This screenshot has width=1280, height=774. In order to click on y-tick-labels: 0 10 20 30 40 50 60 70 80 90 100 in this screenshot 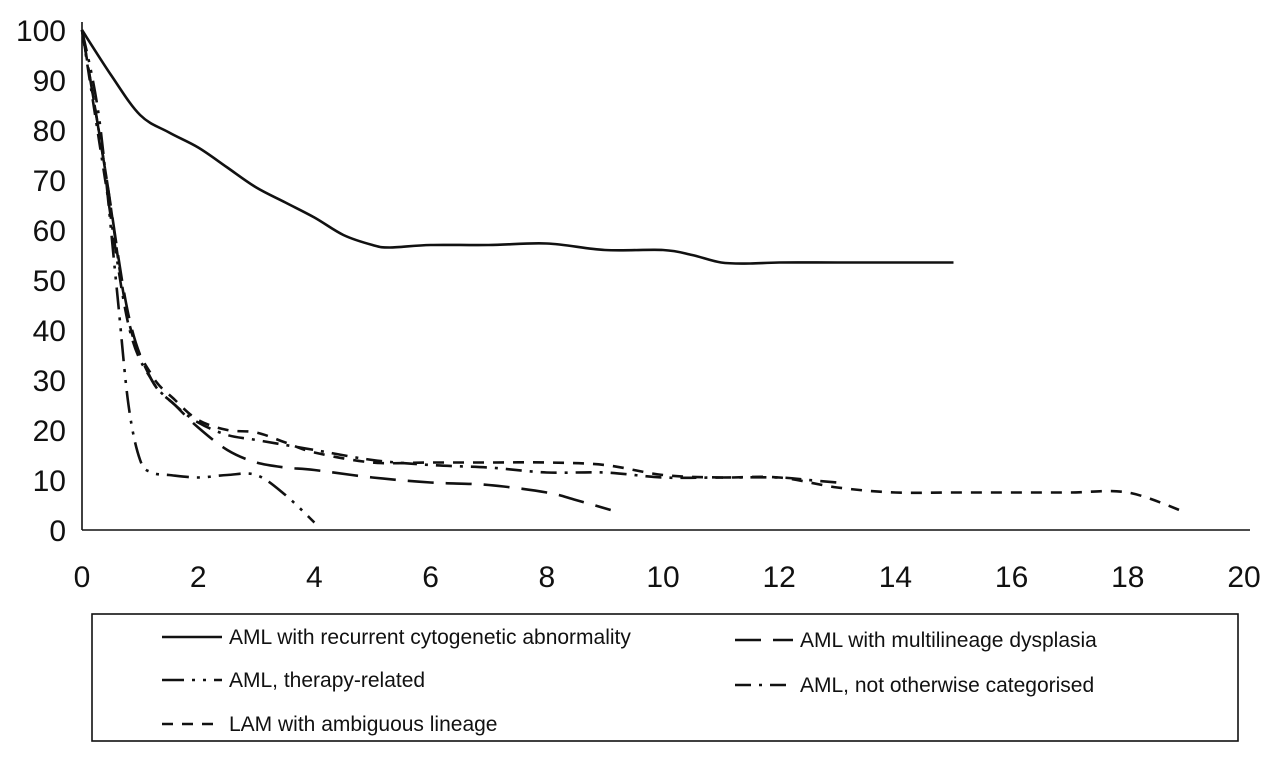, I will do `click(41, 281)`.